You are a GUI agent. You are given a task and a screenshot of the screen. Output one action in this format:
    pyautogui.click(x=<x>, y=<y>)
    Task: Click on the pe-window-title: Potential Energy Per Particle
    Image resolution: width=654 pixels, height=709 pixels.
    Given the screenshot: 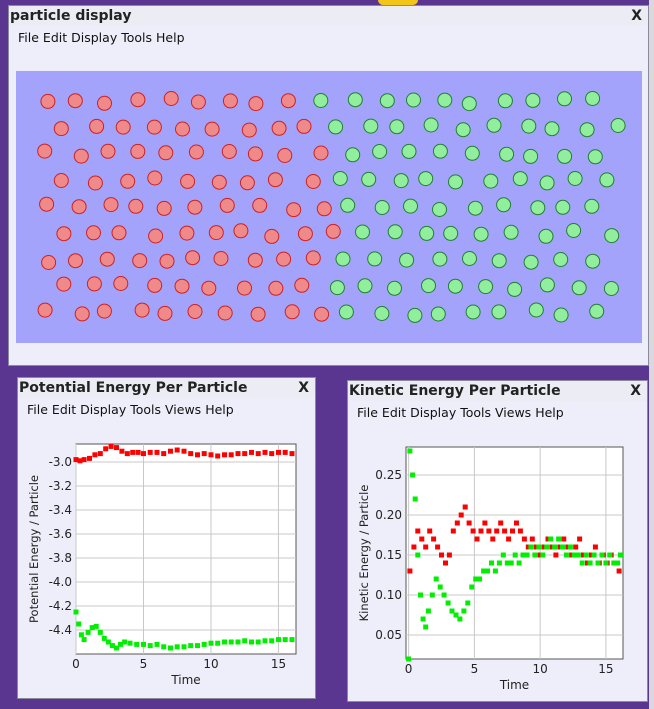 What is the action you would take?
    pyautogui.click(x=133, y=388)
    